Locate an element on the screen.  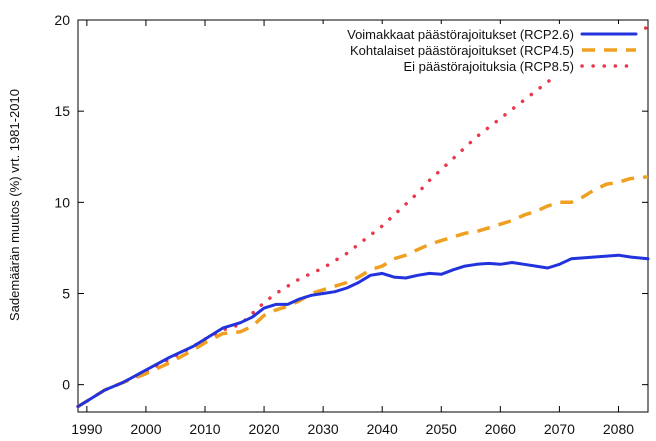
x-tick-label: 2080 is located at coordinates (618, 429).